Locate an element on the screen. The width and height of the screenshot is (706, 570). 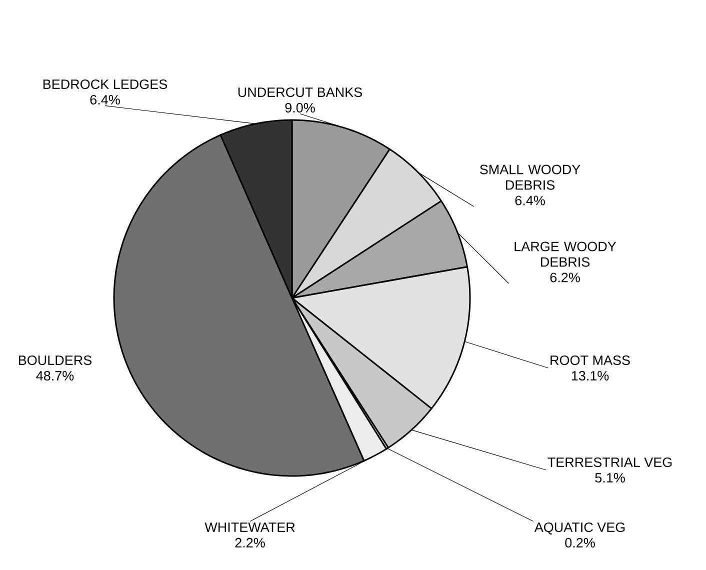
slice-label: BEDROCK LEDGES is located at coordinates (105, 84).